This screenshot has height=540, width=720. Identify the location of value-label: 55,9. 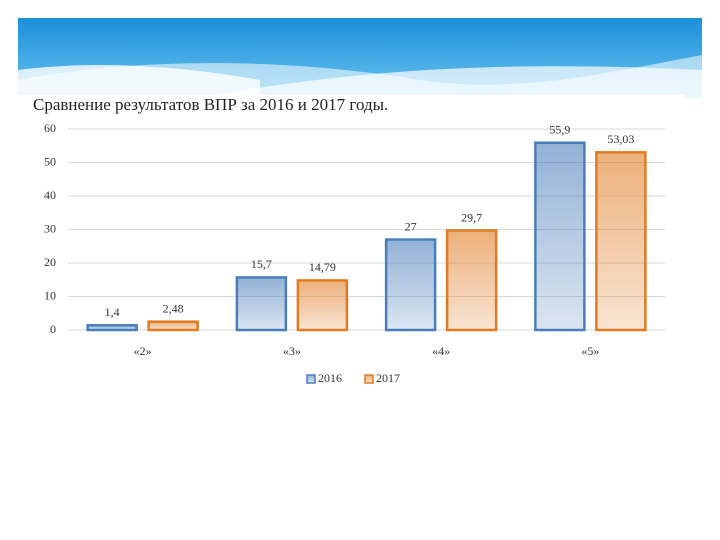
(559, 129).